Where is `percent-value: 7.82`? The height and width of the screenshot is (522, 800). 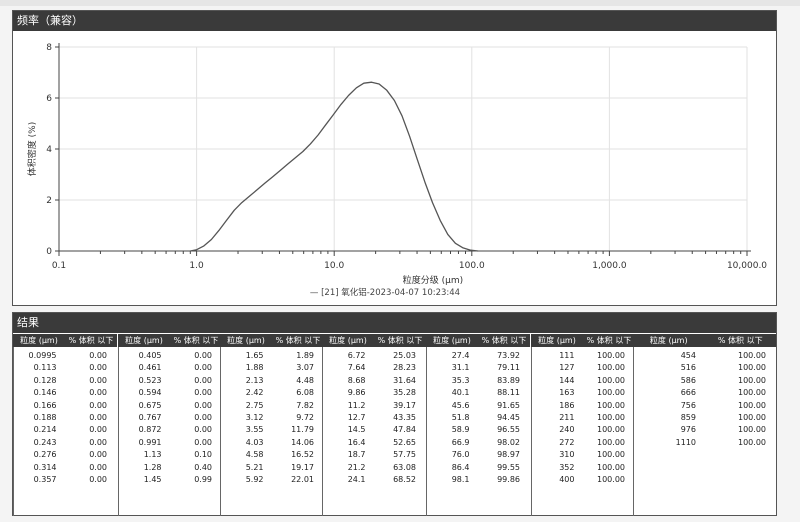
percent-value: 7.82 is located at coordinates (305, 405).